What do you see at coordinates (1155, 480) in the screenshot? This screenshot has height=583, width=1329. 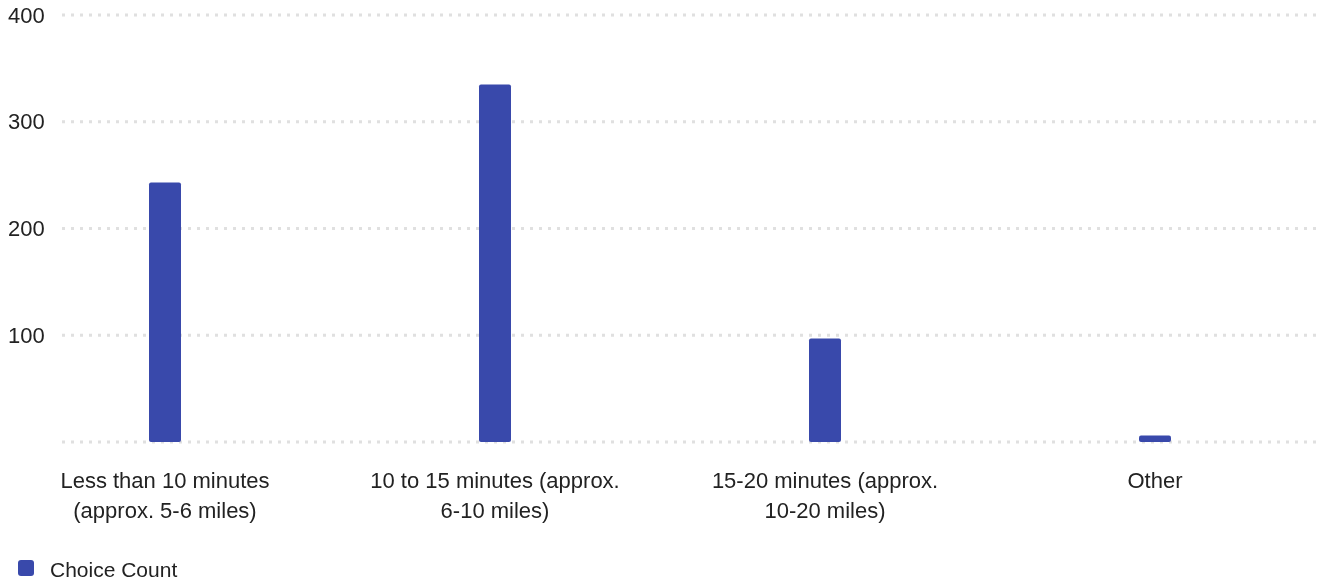 I see `x-tick-label: Other` at bounding box center [1155, 480].